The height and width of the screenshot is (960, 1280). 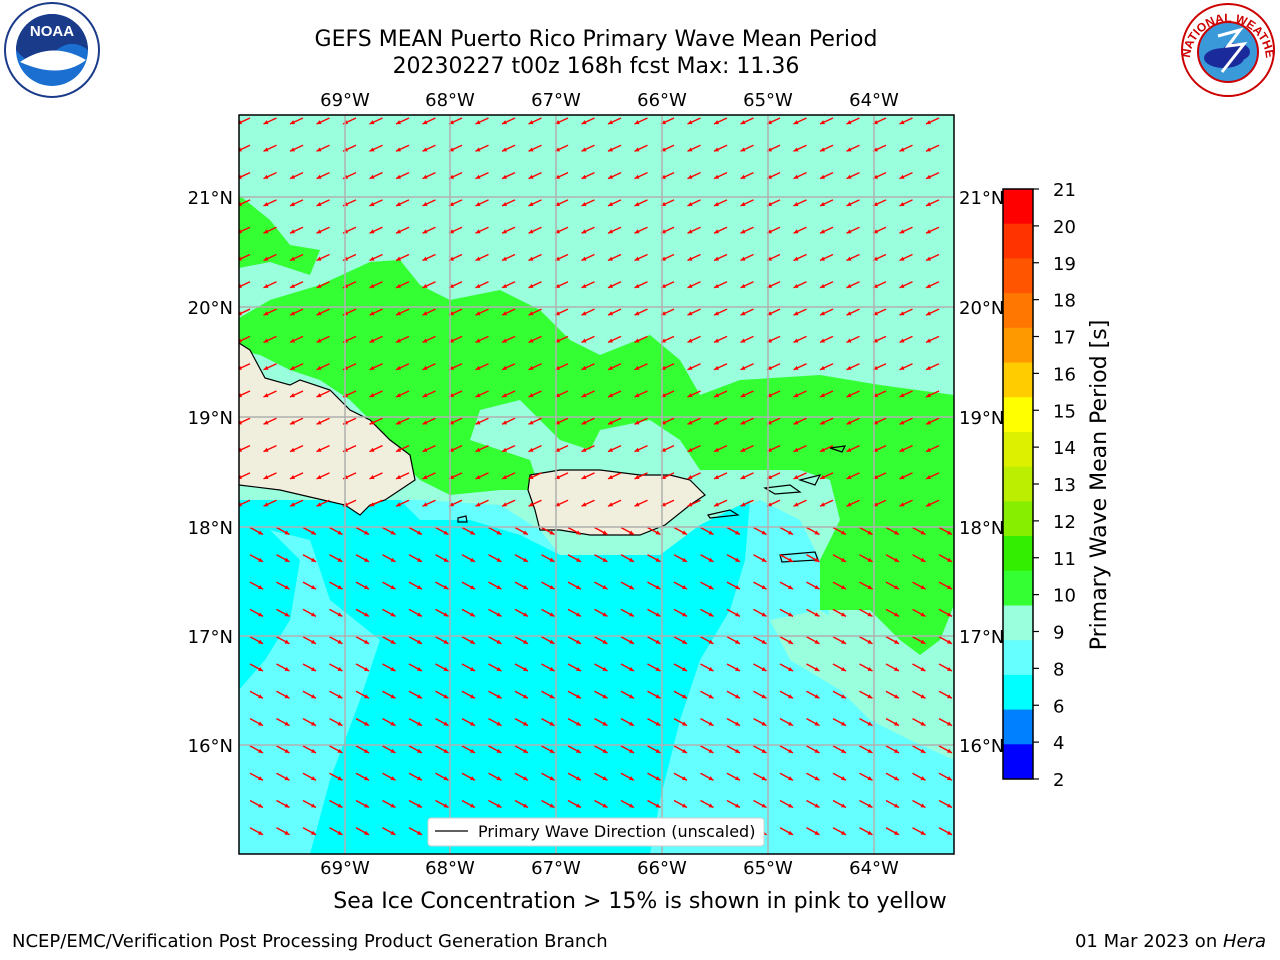 What do you see at coordinates (345, 868) in the screenshot?
I see `lon-tick-label: 69°W` at bounding box center [345, 868].